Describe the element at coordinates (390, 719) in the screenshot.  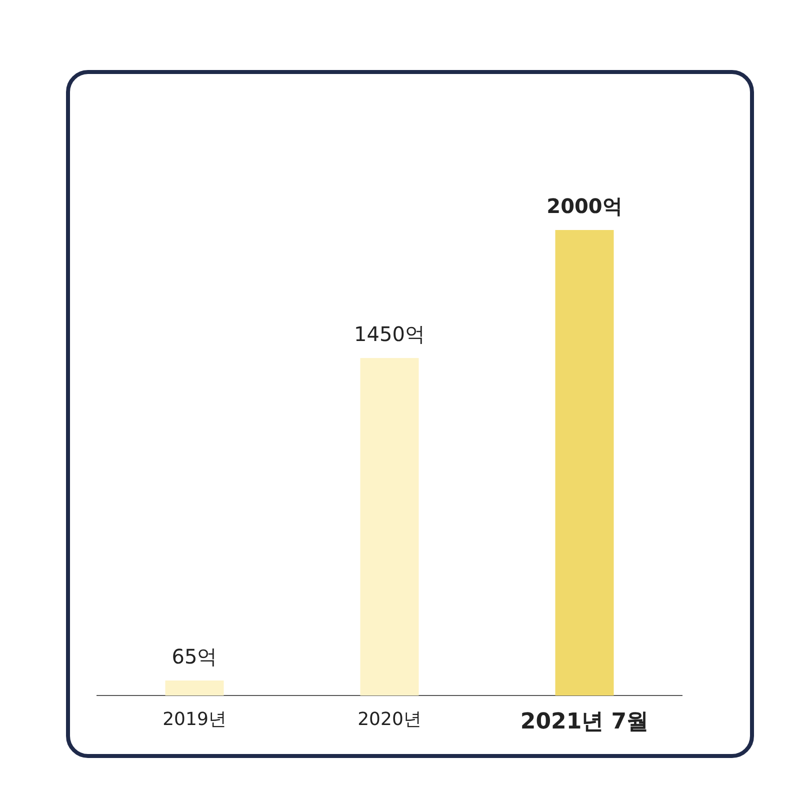
I see `x-tick-label: 2020년` at that location.